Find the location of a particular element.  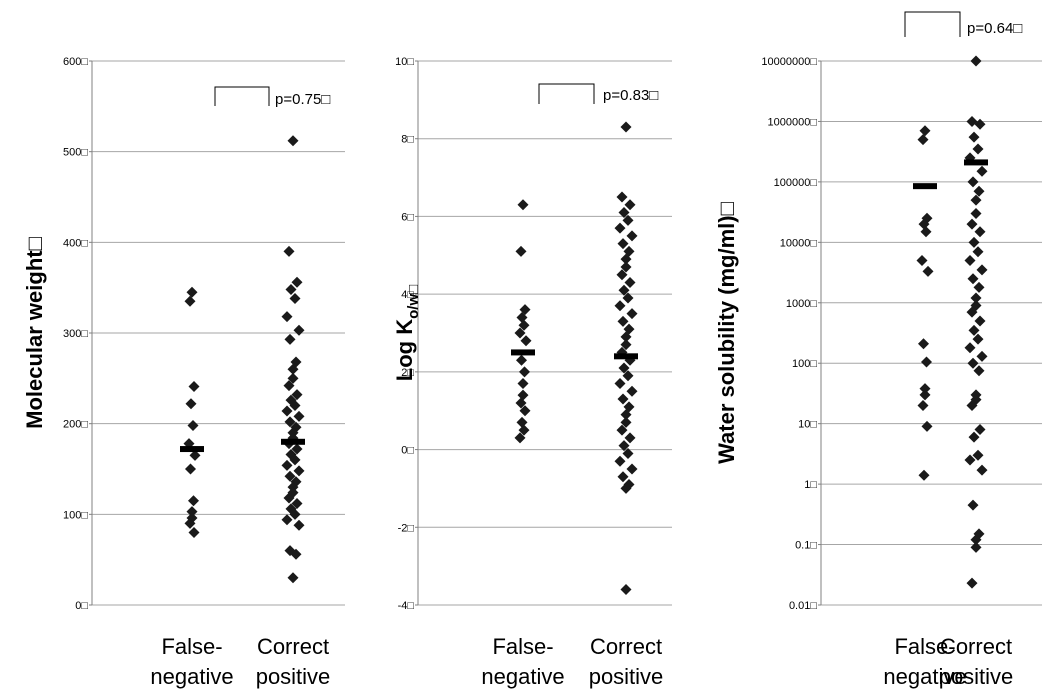

y-tick-labels: 0□ 100□ 200□ 300□ 400□ 500□ 600□ is located at coordinates (75, 334).